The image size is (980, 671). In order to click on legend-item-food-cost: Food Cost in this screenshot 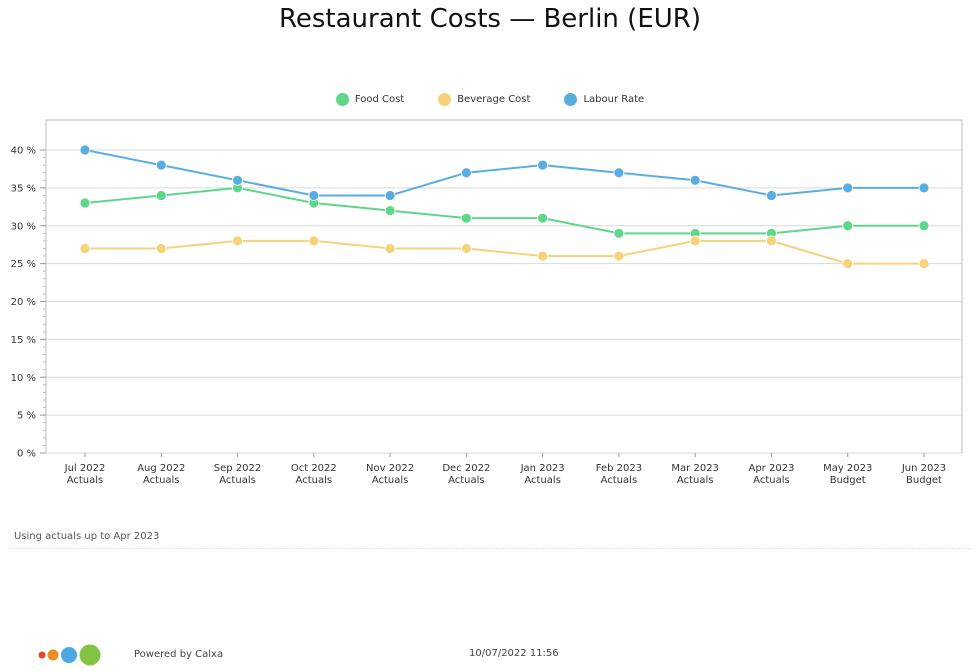, I will do `click(370, 99)`.